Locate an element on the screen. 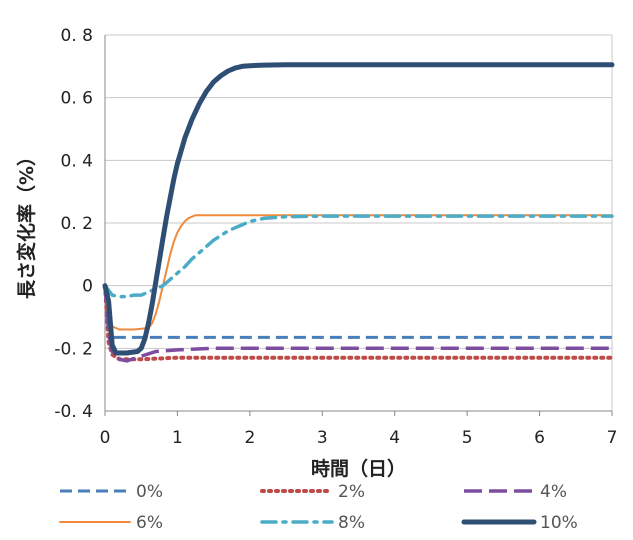 Image resolution: width=633 pixels, height=540 pixels. y-axis-title: 長さ変化率（%） is located at coordinates (26, 223).